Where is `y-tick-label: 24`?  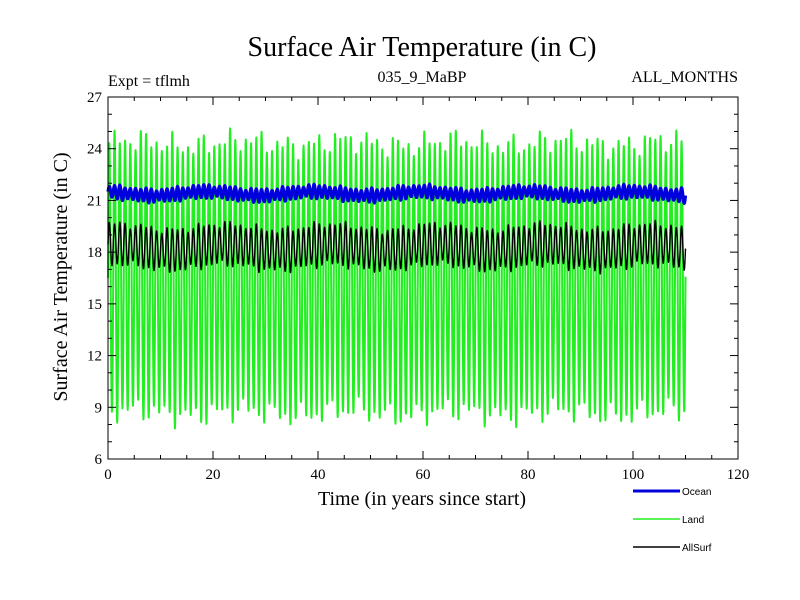 y-tick-label: 24 is located at coordinates (95, 150).